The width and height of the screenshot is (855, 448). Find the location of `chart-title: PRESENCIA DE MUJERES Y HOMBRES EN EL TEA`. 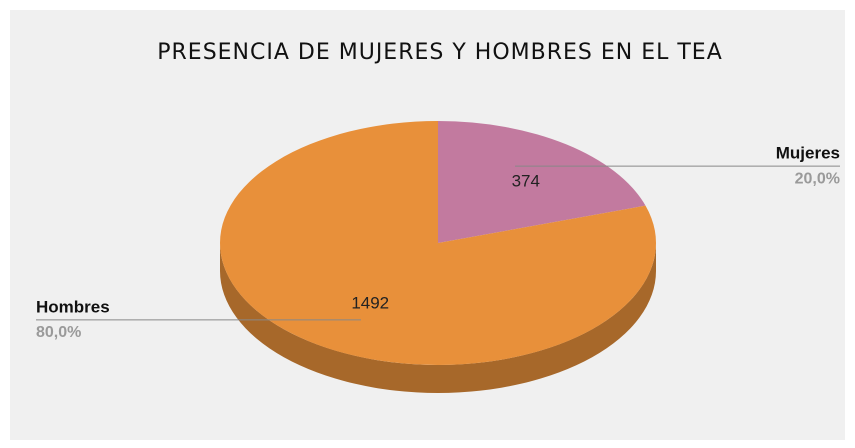

chart-title: PRESENCIA DE MUJERES Y HOMBRES EN EL TEA is located at coordinates (440, 52).